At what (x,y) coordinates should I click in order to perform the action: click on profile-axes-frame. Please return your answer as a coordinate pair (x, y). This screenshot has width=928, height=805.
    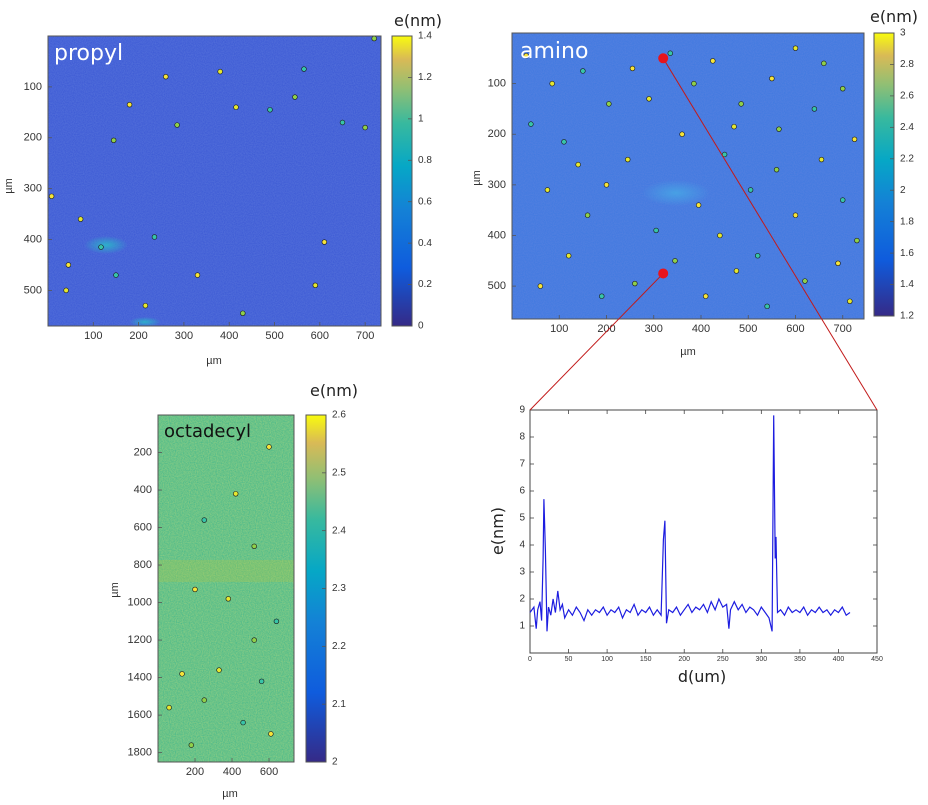
    Looking at the image, I should click on (703, 531).